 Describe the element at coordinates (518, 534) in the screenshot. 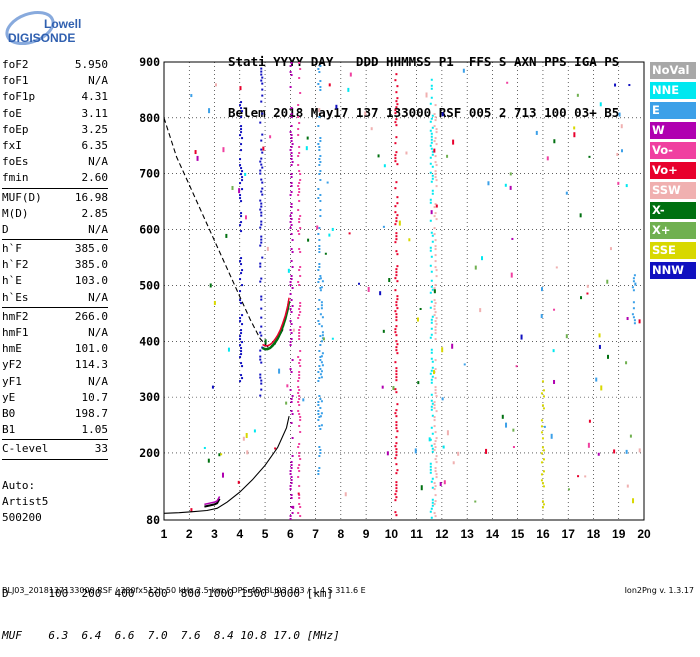

I see `x-tick-label: 15` at that location.